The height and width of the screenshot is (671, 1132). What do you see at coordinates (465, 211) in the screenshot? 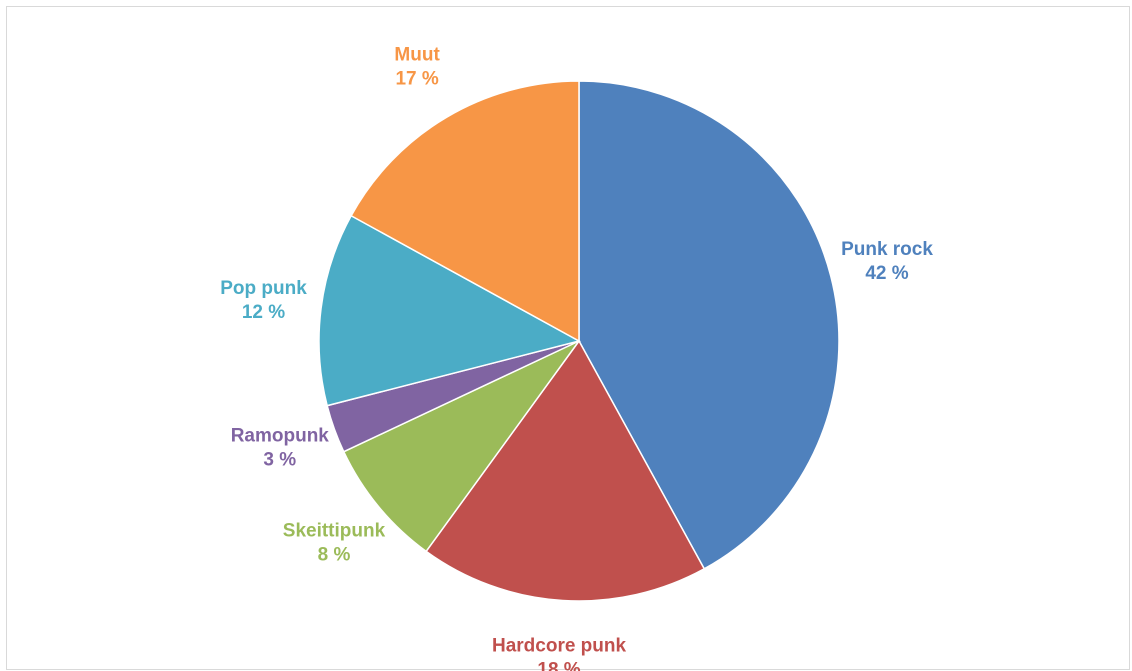
I see `pie-slice-muut` at bounding box center [465, 211].